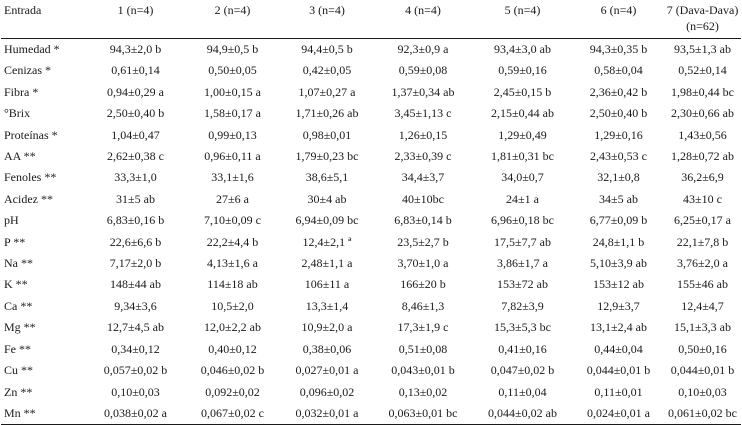  I want to click on row-label: Proteínas *, so click(31, 134).